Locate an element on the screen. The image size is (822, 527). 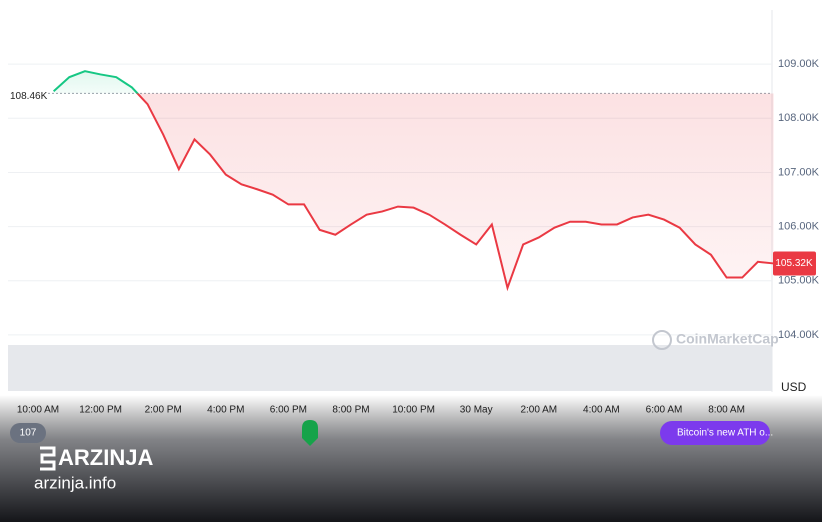
news-pin is located at coordinates (310, 433).